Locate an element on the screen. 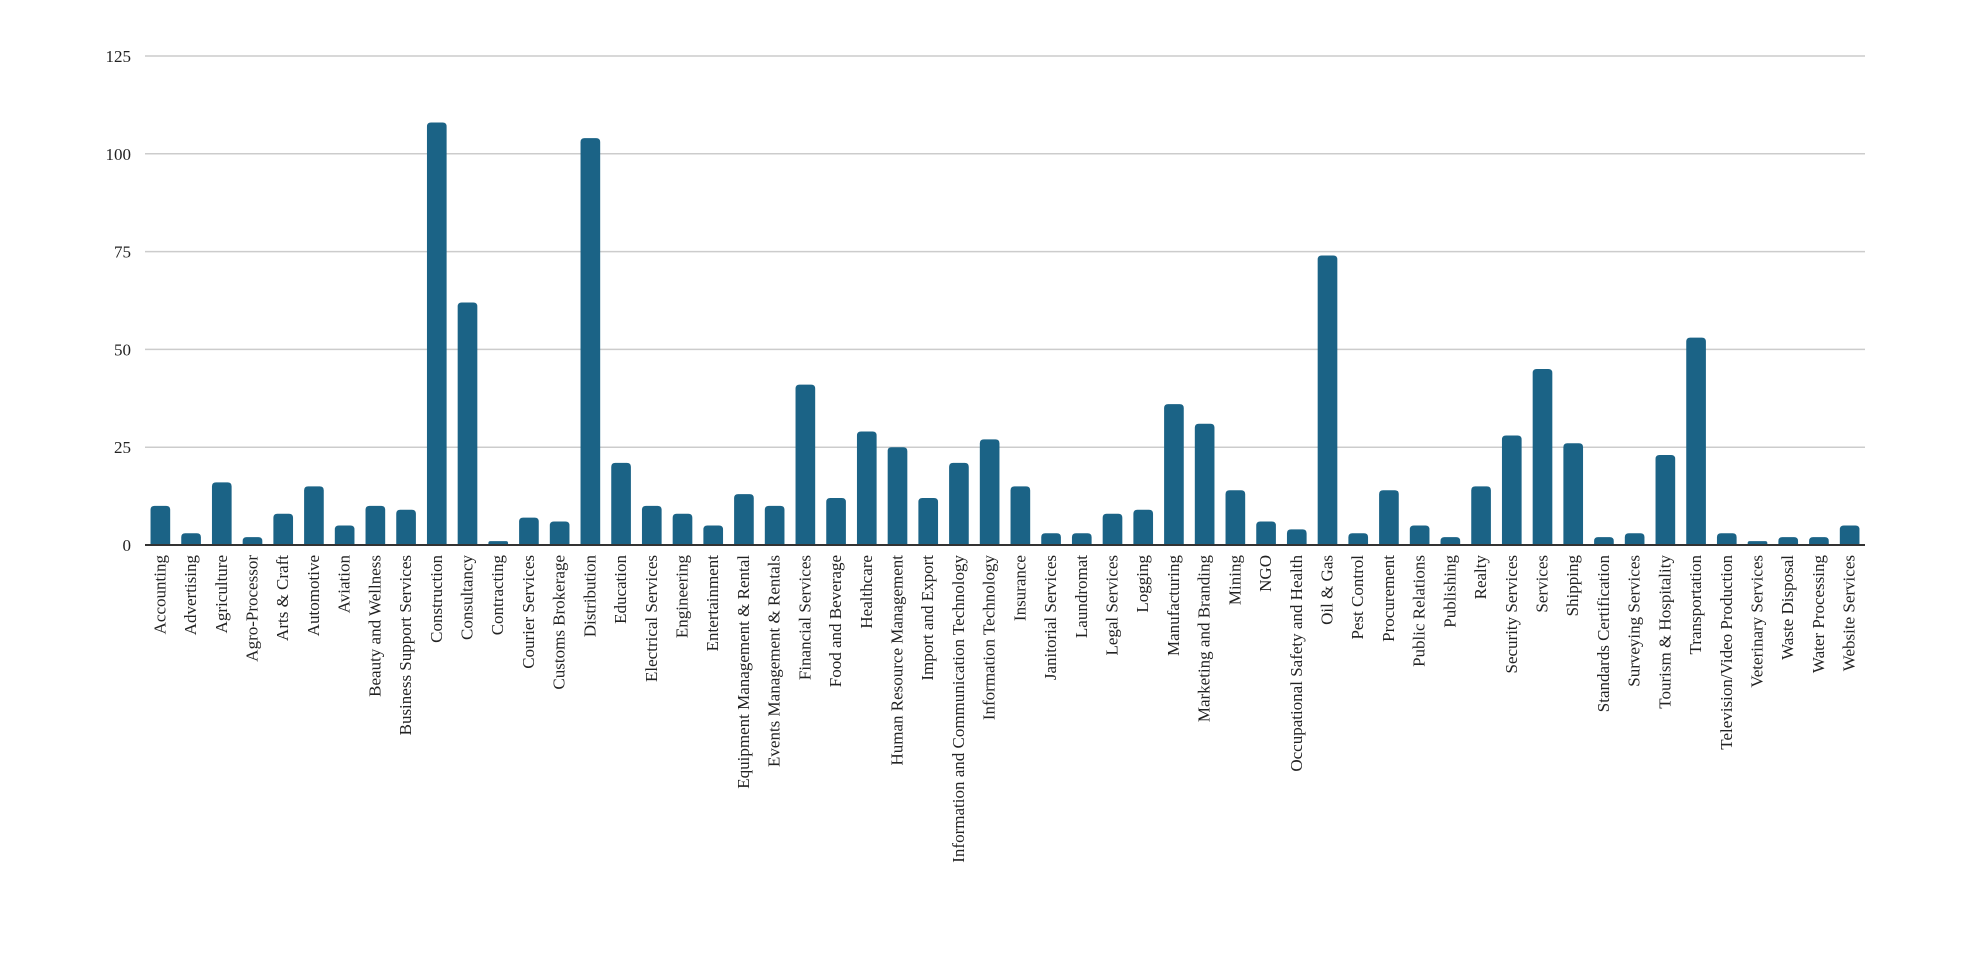 This screenshot has width=1982, height=964. bar-television-video-production is located at coordinates (1726, 539).